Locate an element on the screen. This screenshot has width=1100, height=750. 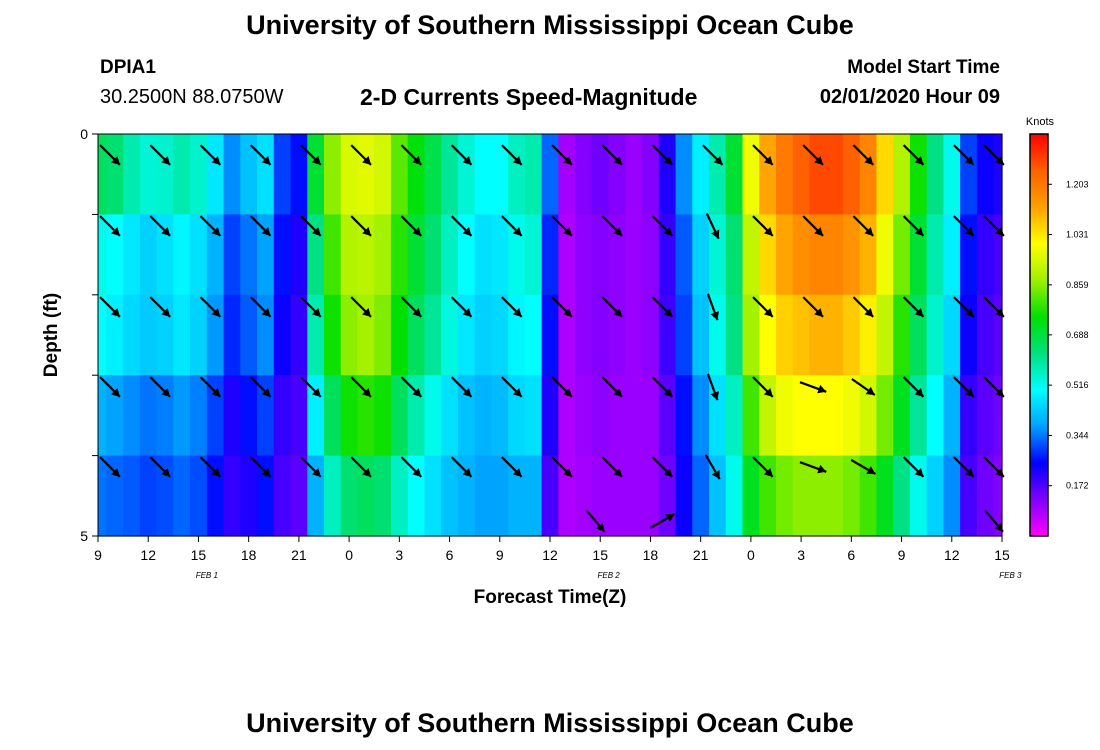
x-tick-label: 21 is located at coordinates (701, 555).